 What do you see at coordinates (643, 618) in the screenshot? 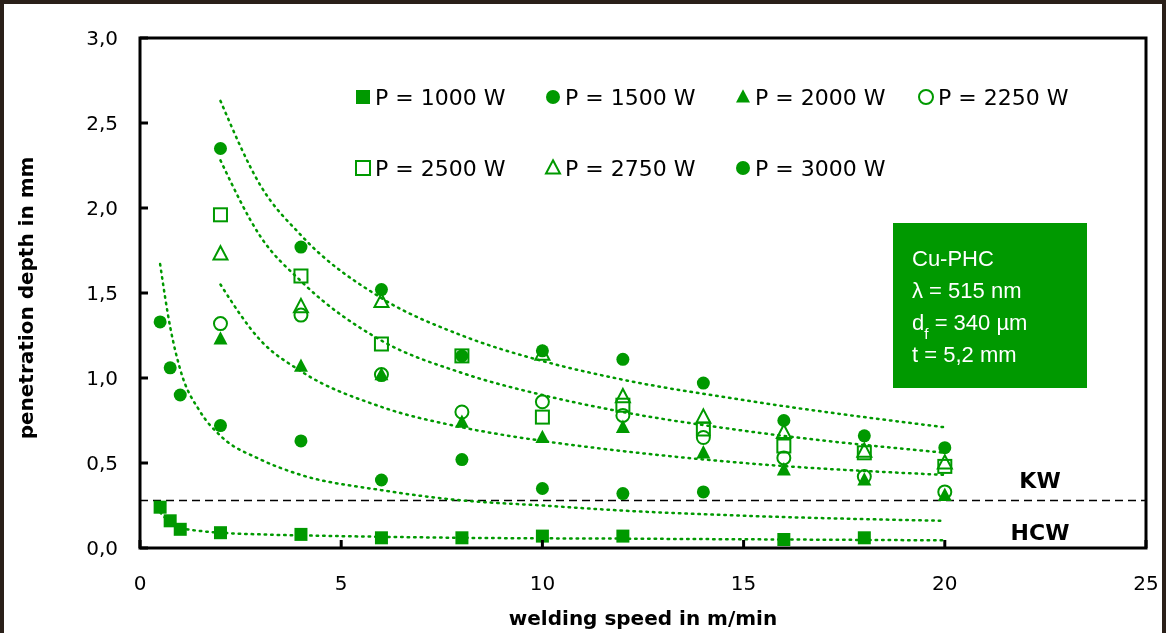
I see `x-axis-title: welding speed in m/min` at bounding box center [643, 618].